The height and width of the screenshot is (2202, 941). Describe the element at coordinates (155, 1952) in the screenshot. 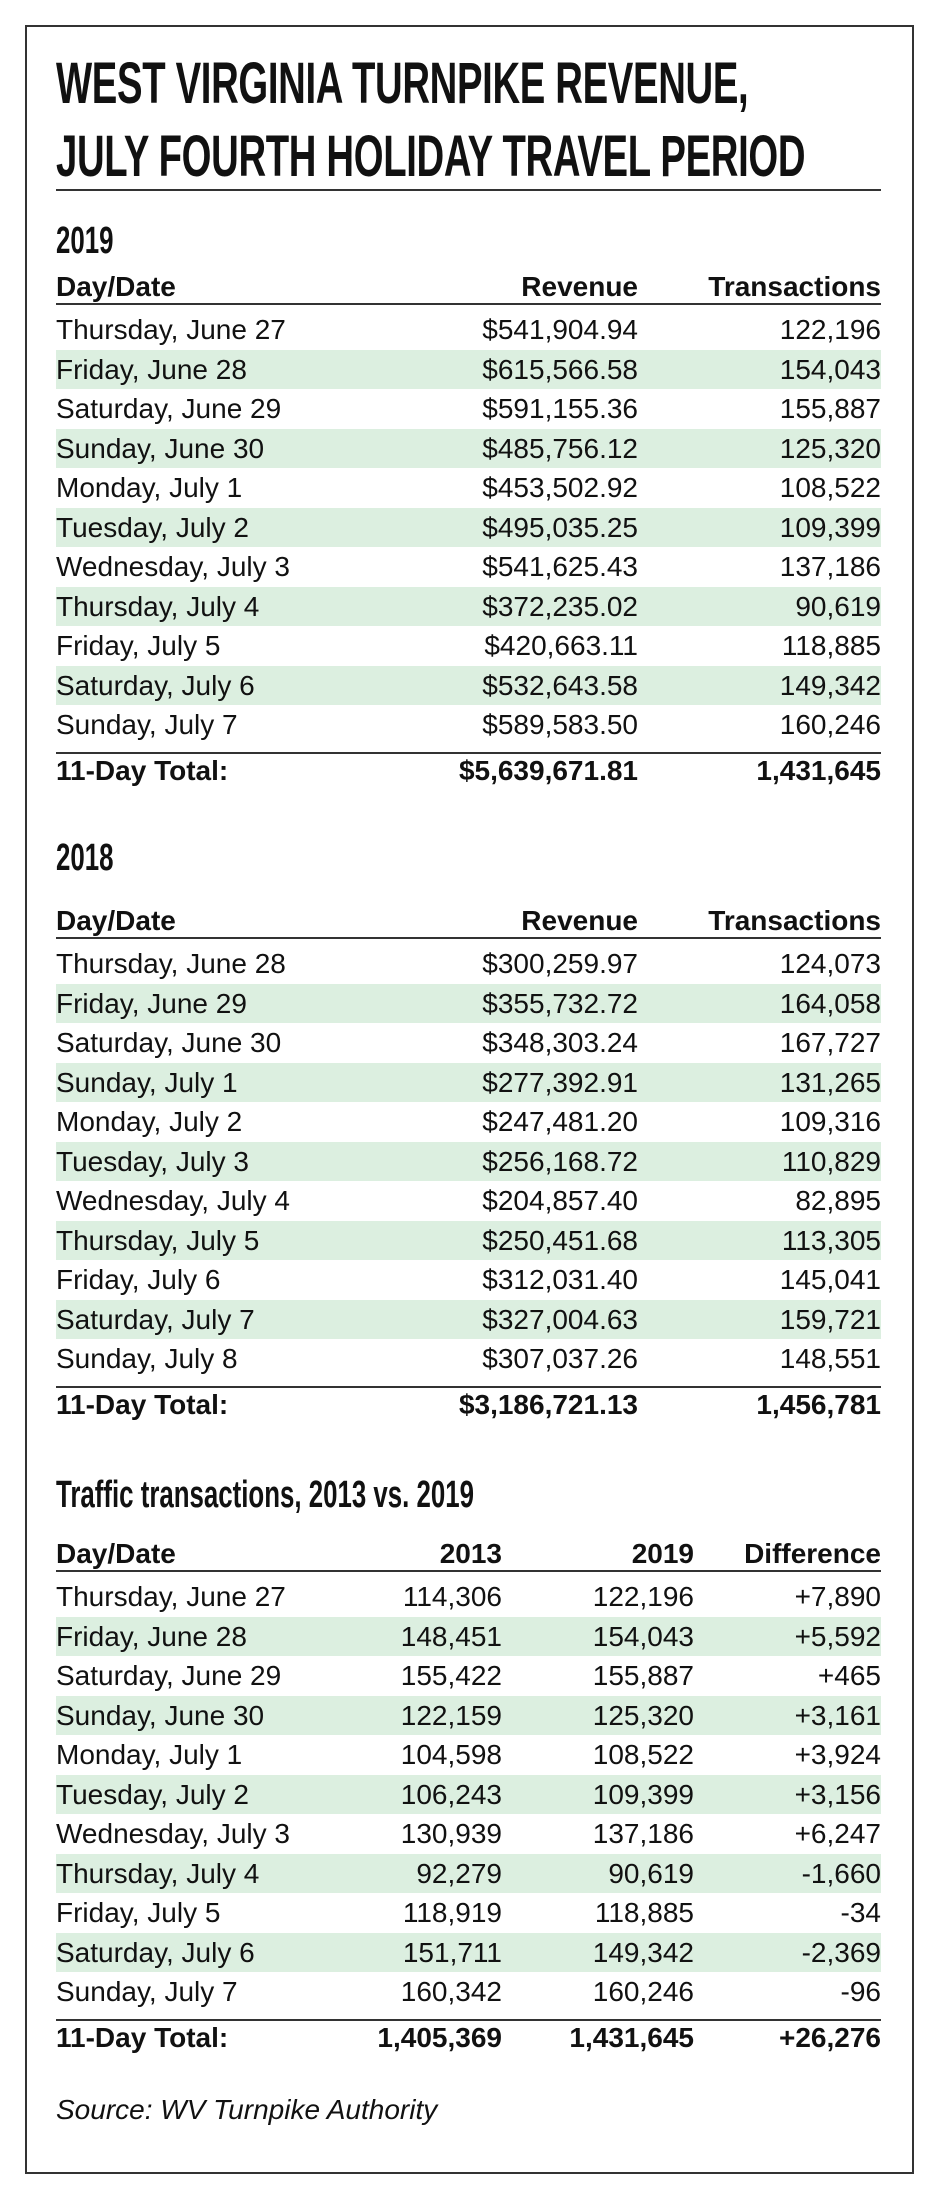

I see `row-label: Saturday, July 6` at that location.